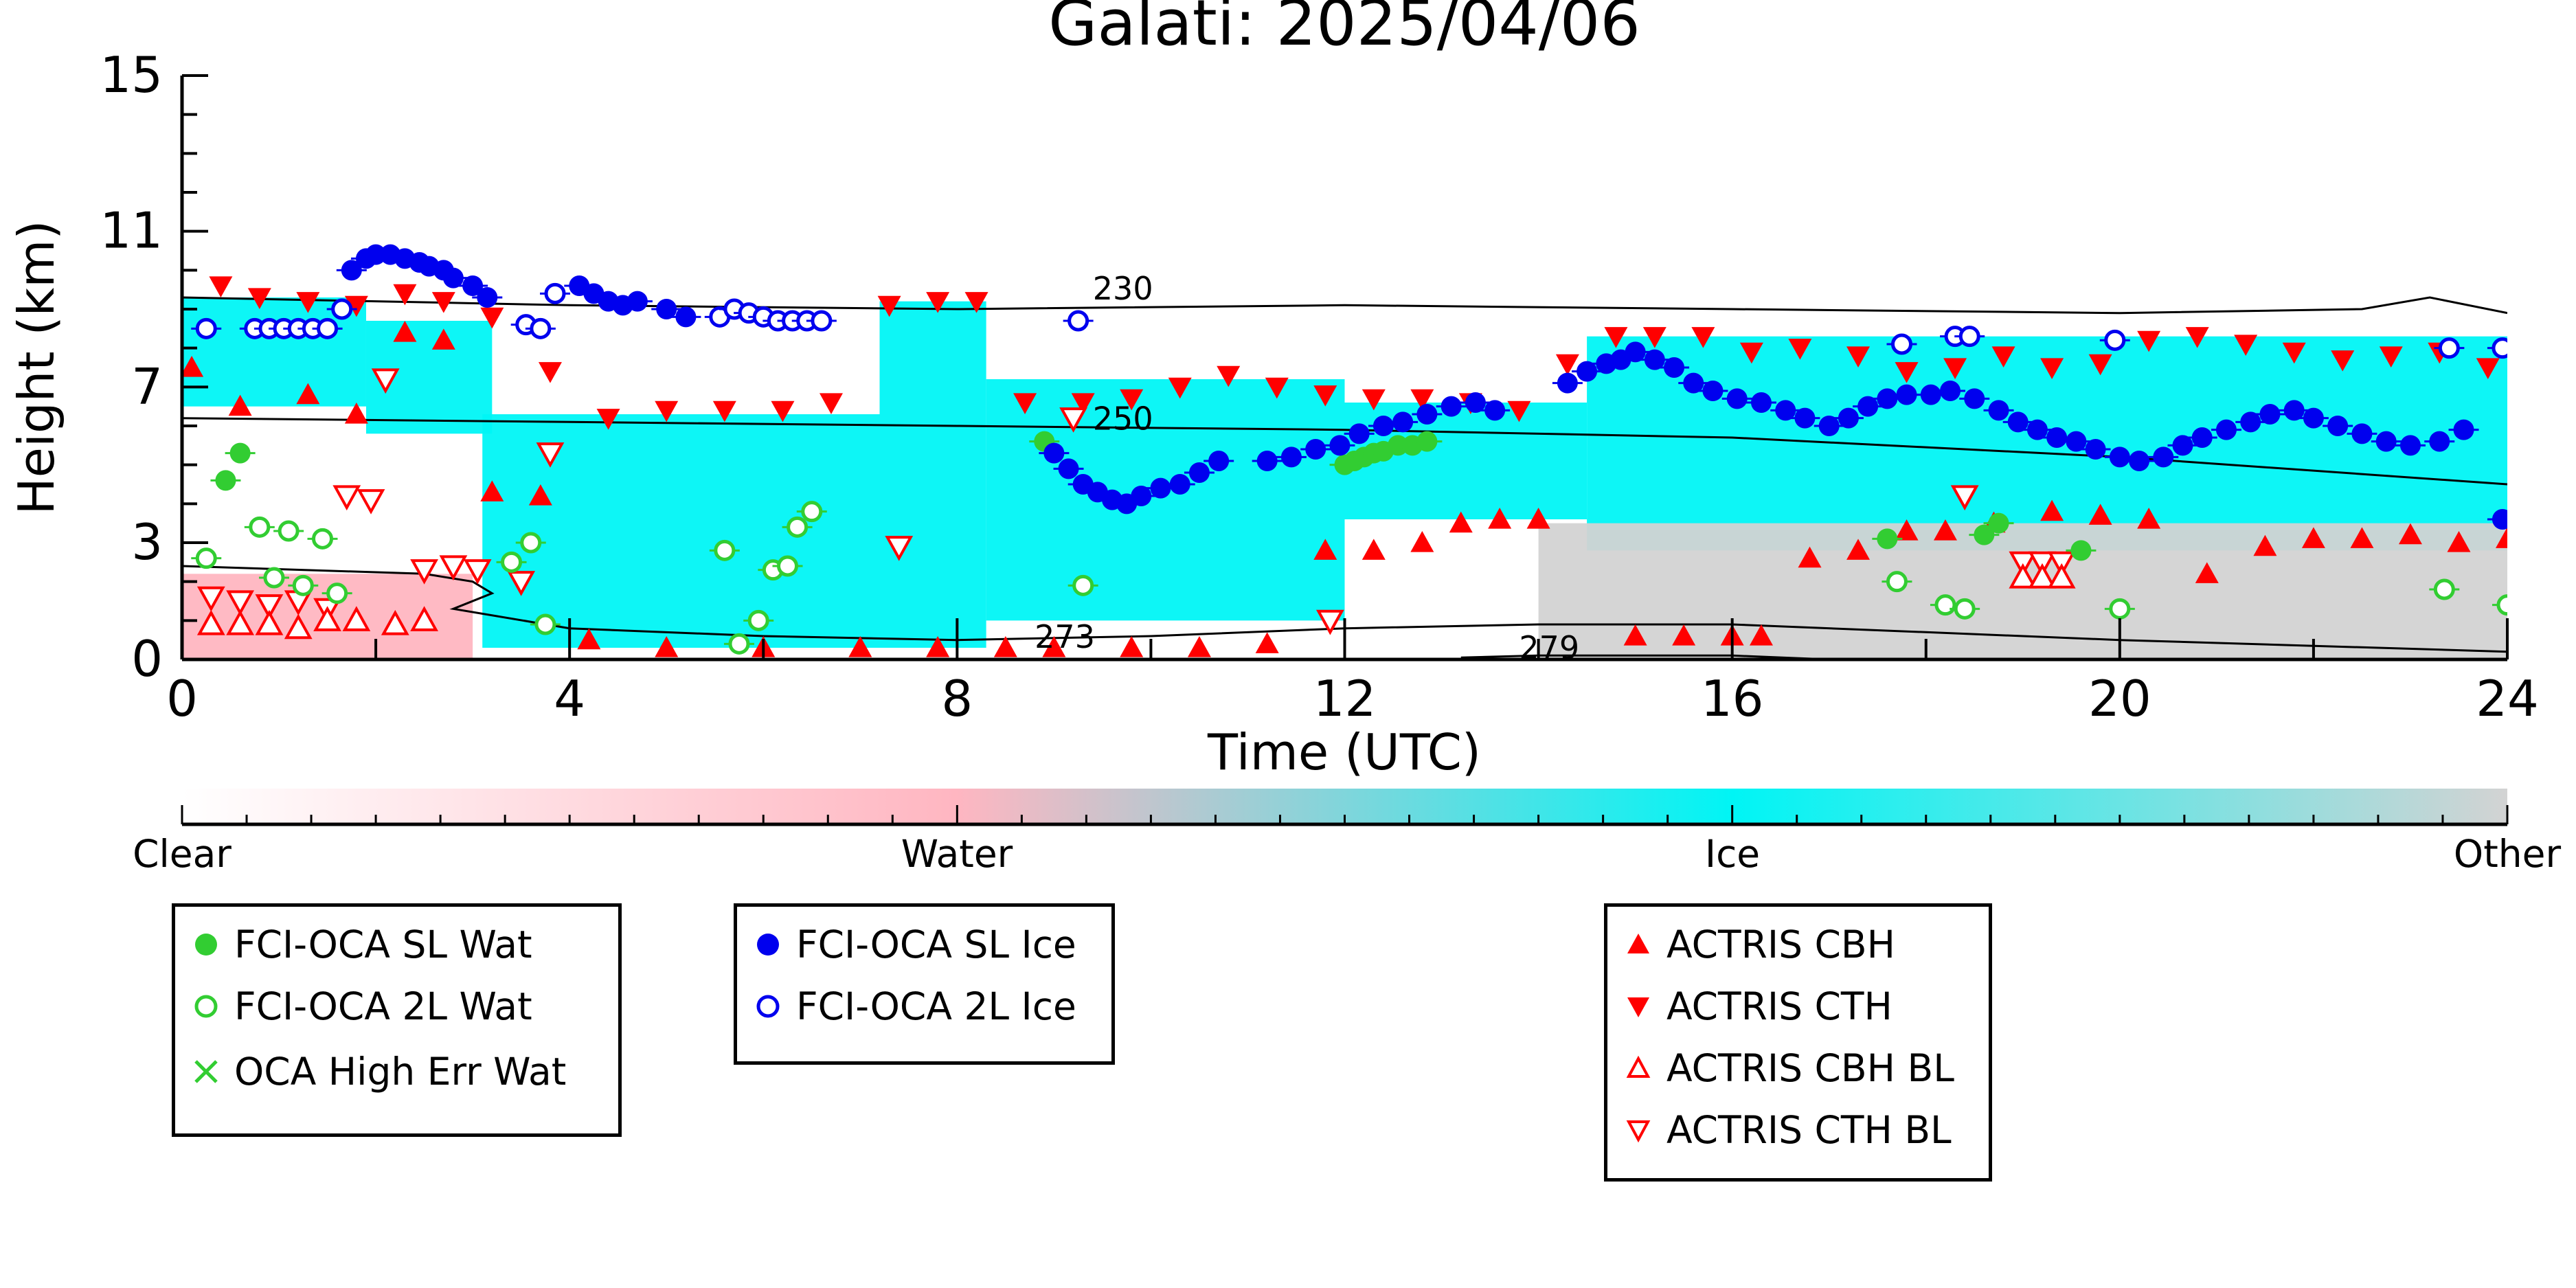  Describe the element at coordinates (147, 386) in the screenshot. I see `y-tick-label: 7` at that location.